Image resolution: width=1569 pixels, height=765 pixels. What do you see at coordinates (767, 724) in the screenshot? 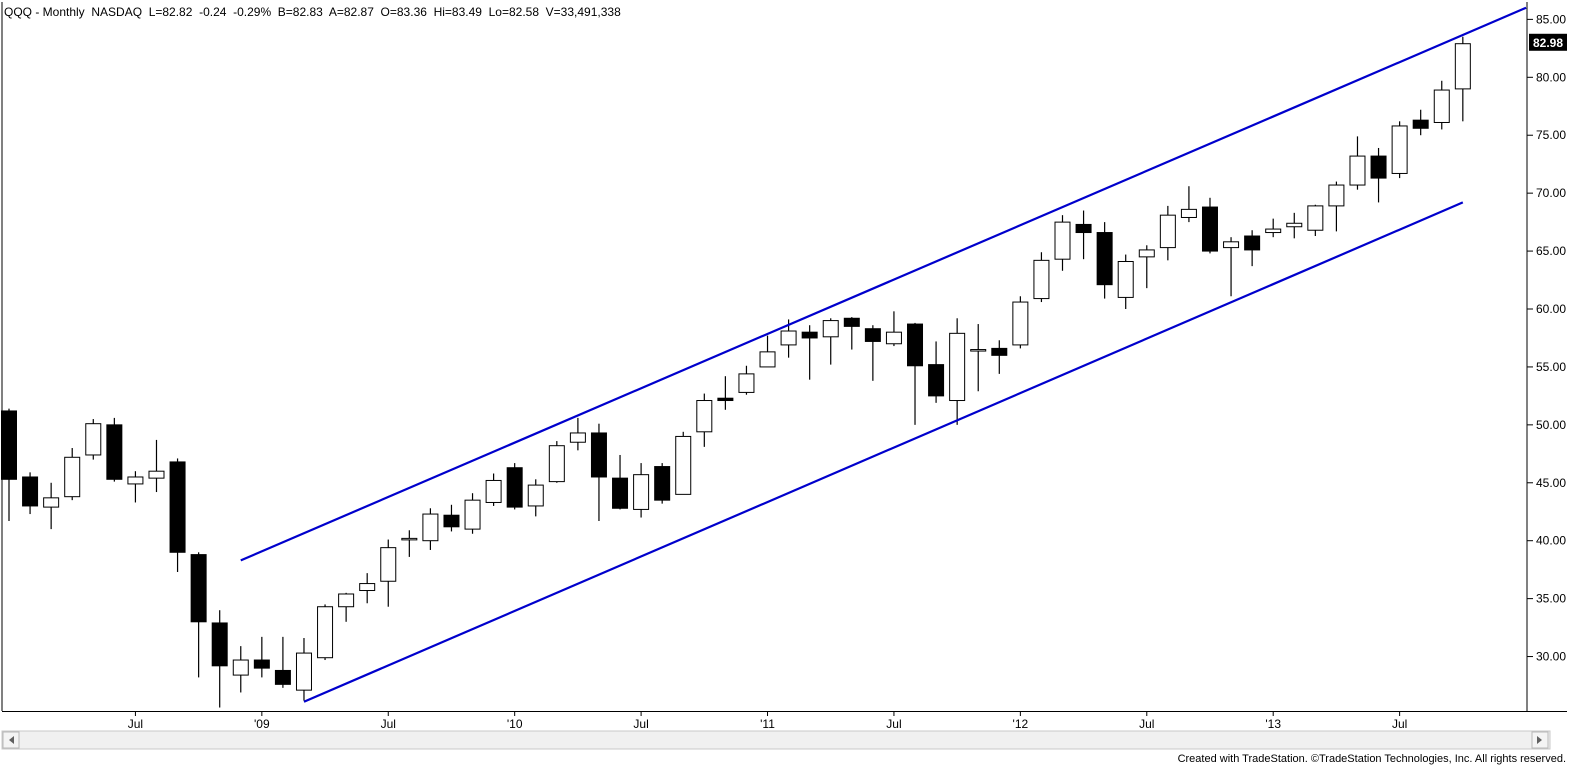
I see `x-tick-label: '11` at bounding box center [767, 724].